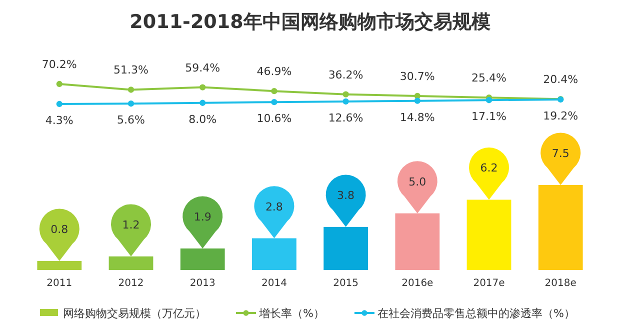 The height and width of the screenshot is (324, 620). I want to click on x-tick-label: 2016e, so click(418, 283).